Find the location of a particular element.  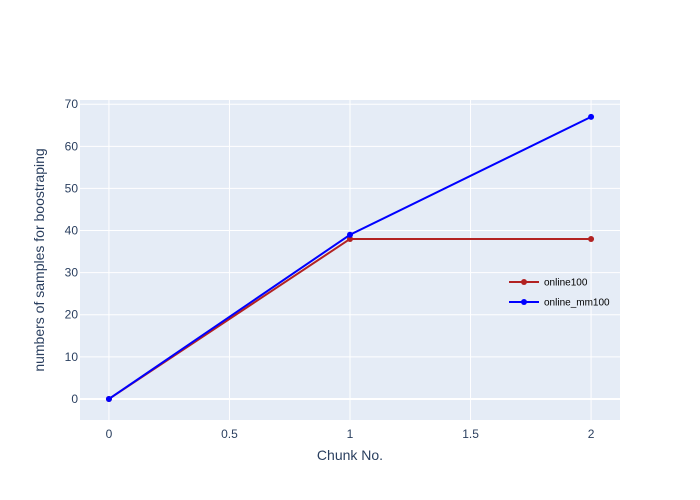

y-tick-label: 70 is located at coordinates (72, 104).